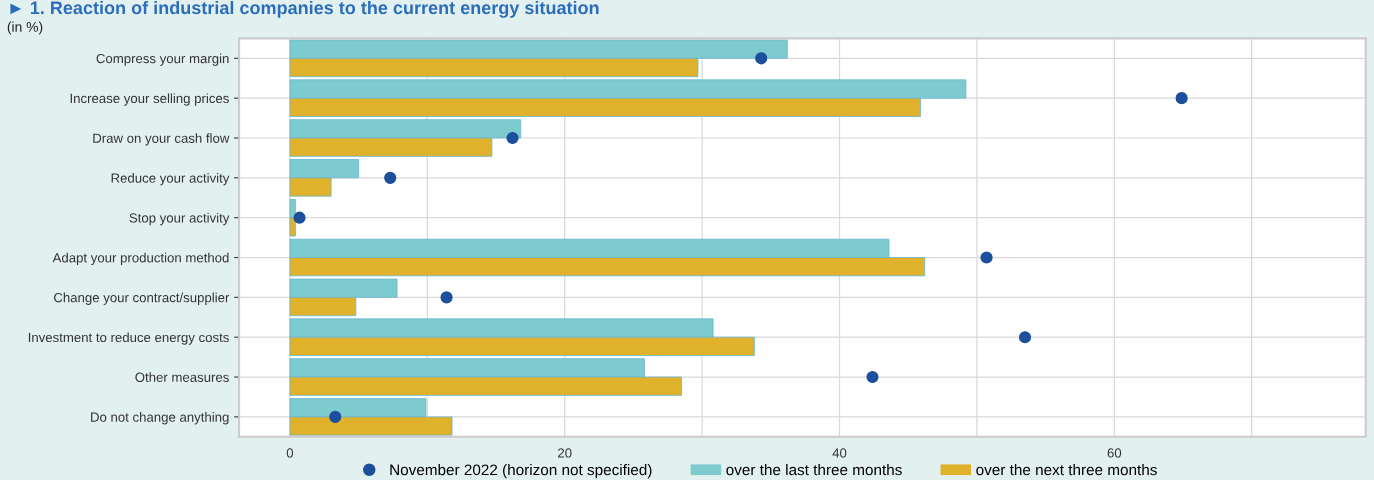 The width and height of the screenshot is (1374, 480). I want to click on y-tick-label: Other measures, so click(182, 377).